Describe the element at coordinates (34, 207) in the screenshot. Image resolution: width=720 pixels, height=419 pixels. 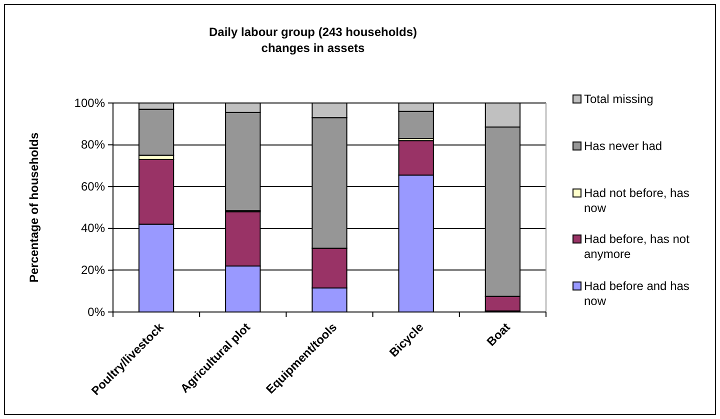
I see `y-axis-title: Percentage of households` at that location.